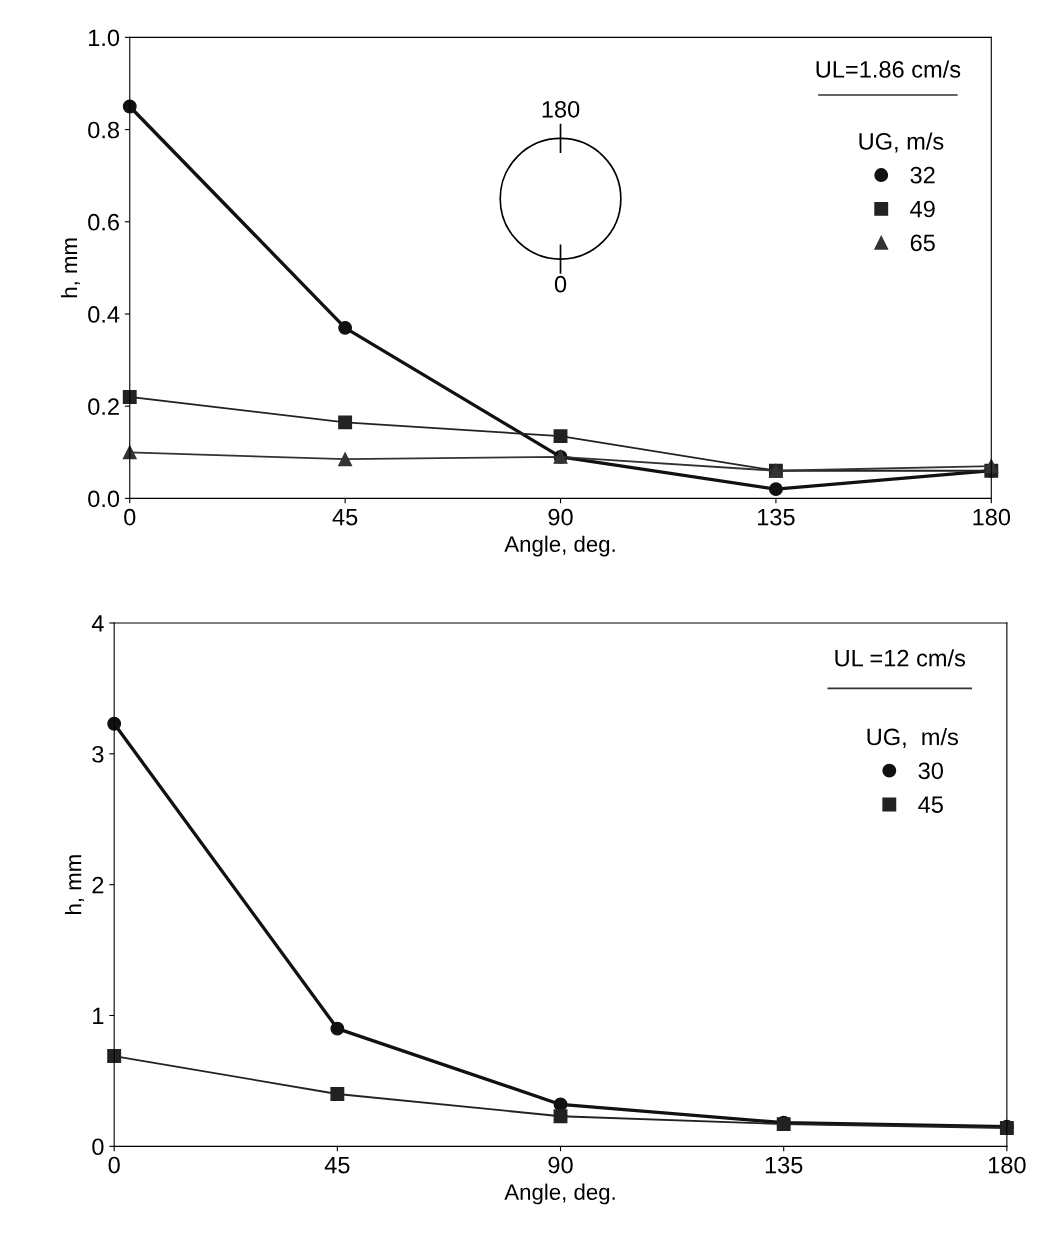  I want to click on legend-label: 45, so click(930, 804).